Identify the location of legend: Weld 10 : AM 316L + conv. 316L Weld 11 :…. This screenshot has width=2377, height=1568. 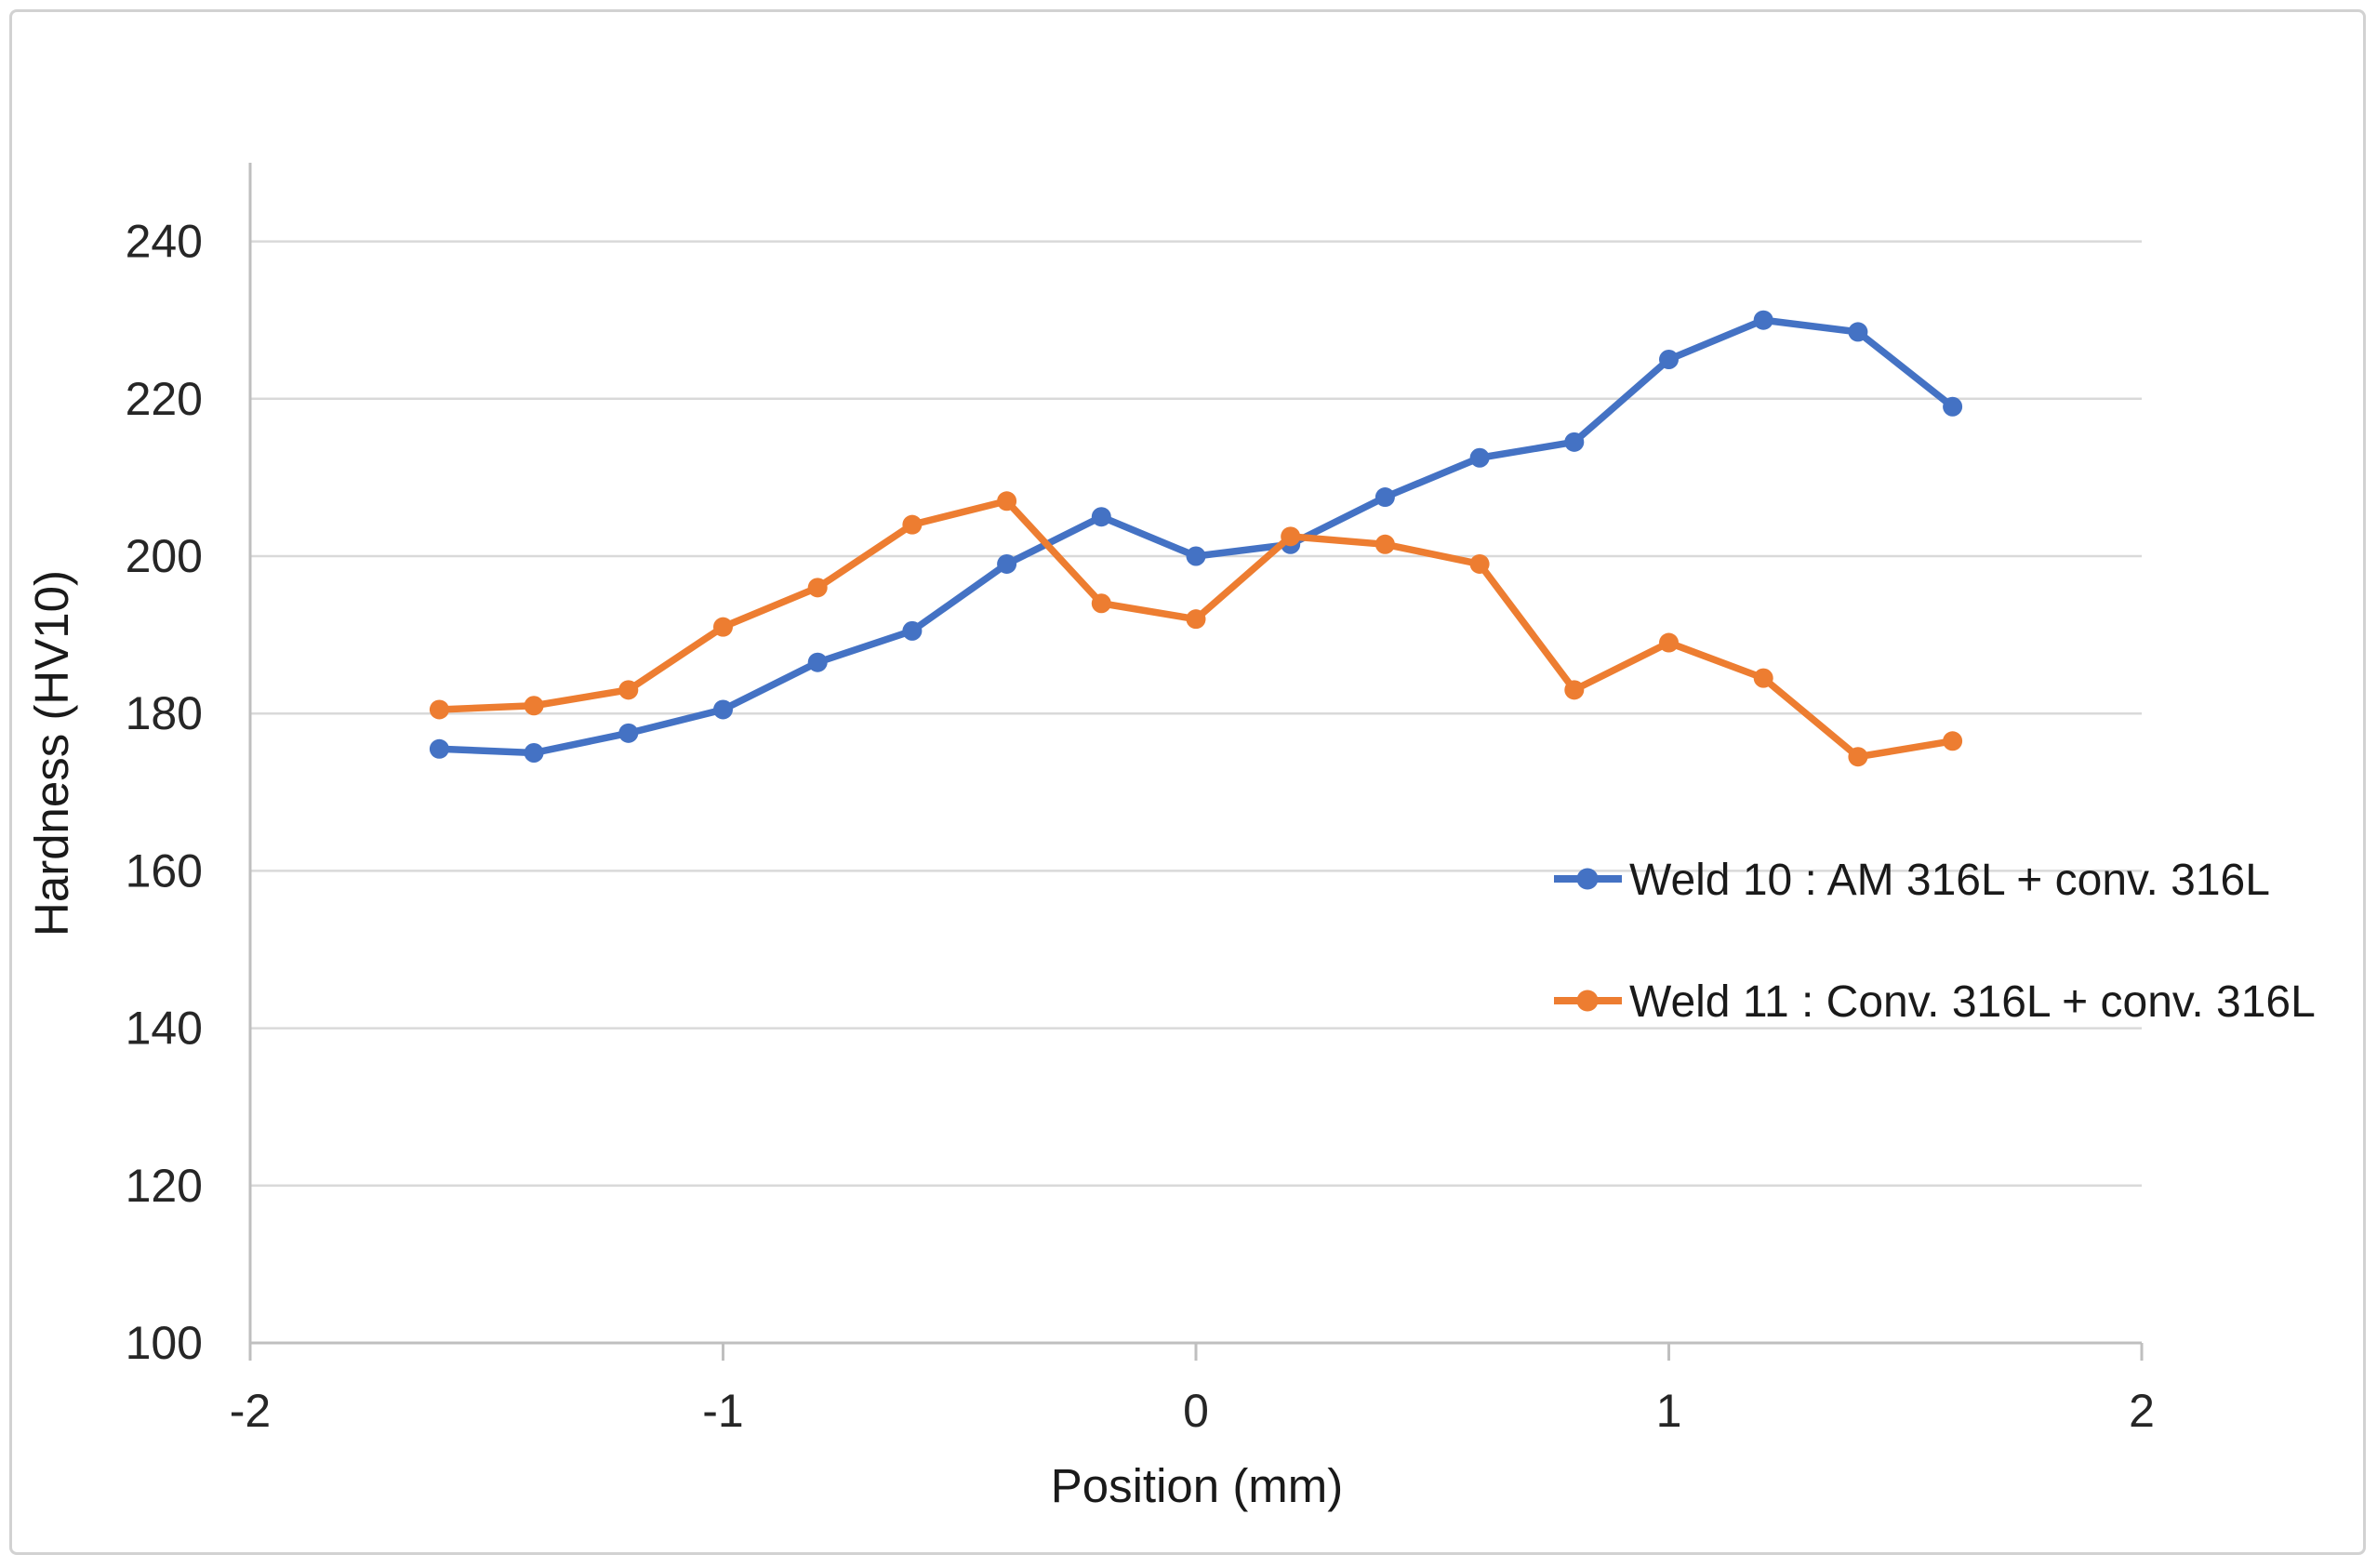
(1935, 941).